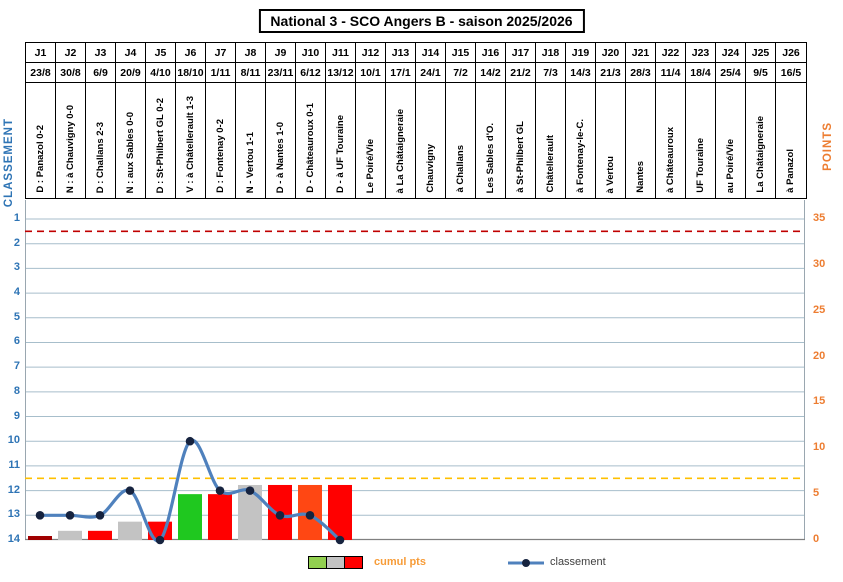 This screenshot has height=582, width=843. Describe the element at coordinates (130, 490) in the screenshot. I see `classement-marker-j4` at that location.